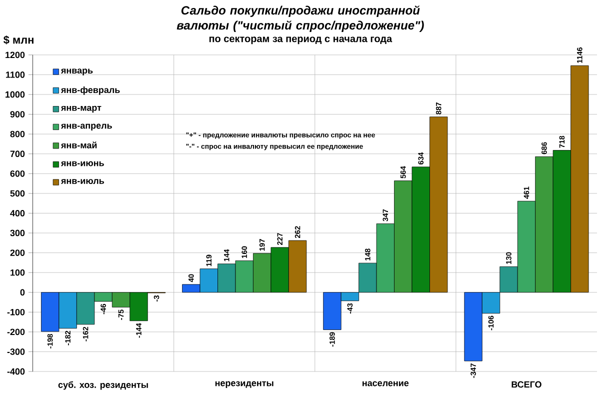 Image resolution: width=600 pixels, height=393 pixels. What do you see at coordinates (17, 193) in the screenshot?
I see `y-tick-label: 500` at bounding box center [17, 193].